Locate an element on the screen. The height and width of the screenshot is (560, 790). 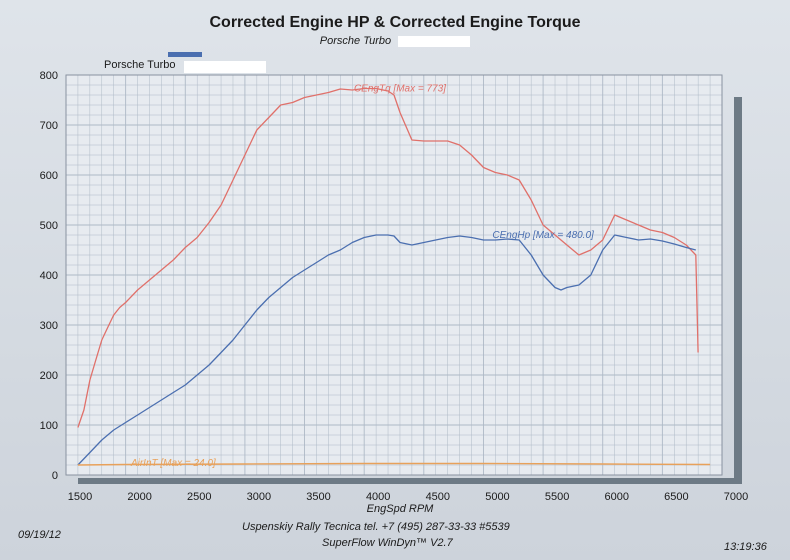
y-tick-label: 700 is located at coordinates (49, 126).